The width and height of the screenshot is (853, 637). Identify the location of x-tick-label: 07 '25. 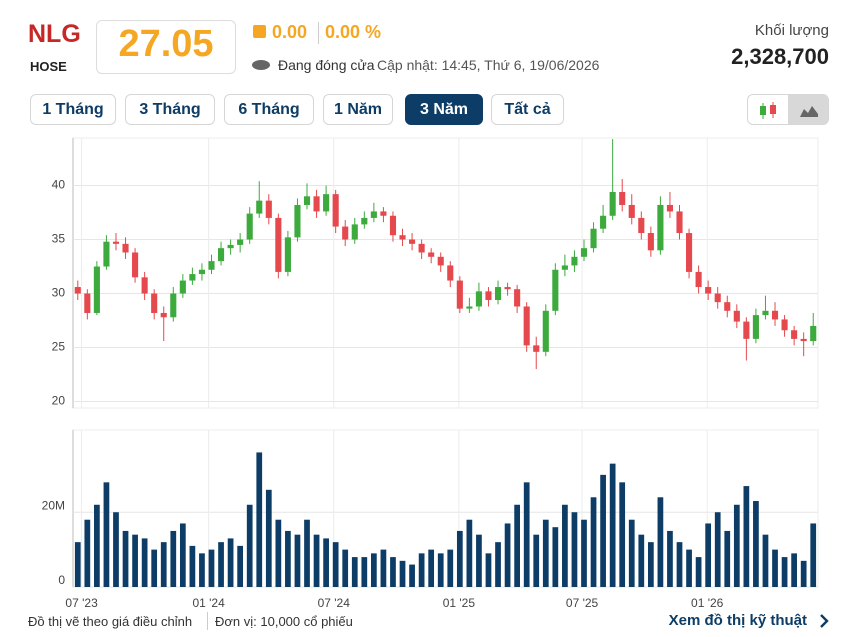
(582, 603).